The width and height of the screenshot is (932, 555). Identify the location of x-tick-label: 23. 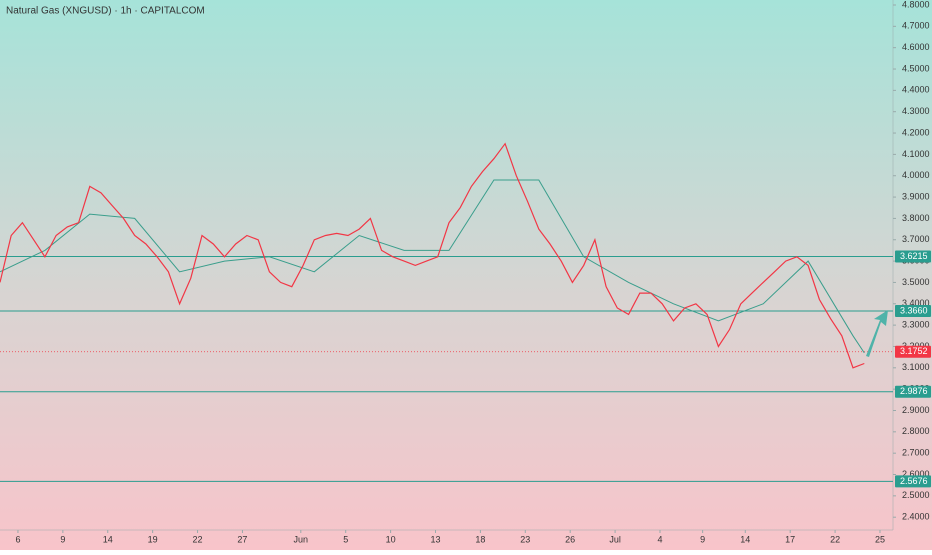
(525, 539).